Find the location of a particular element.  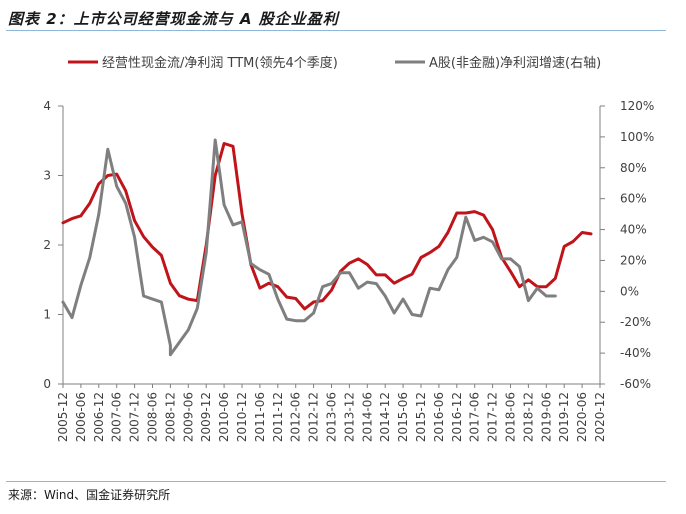

x-tick-label: 2019-12 is located at coordinates (564, 417).